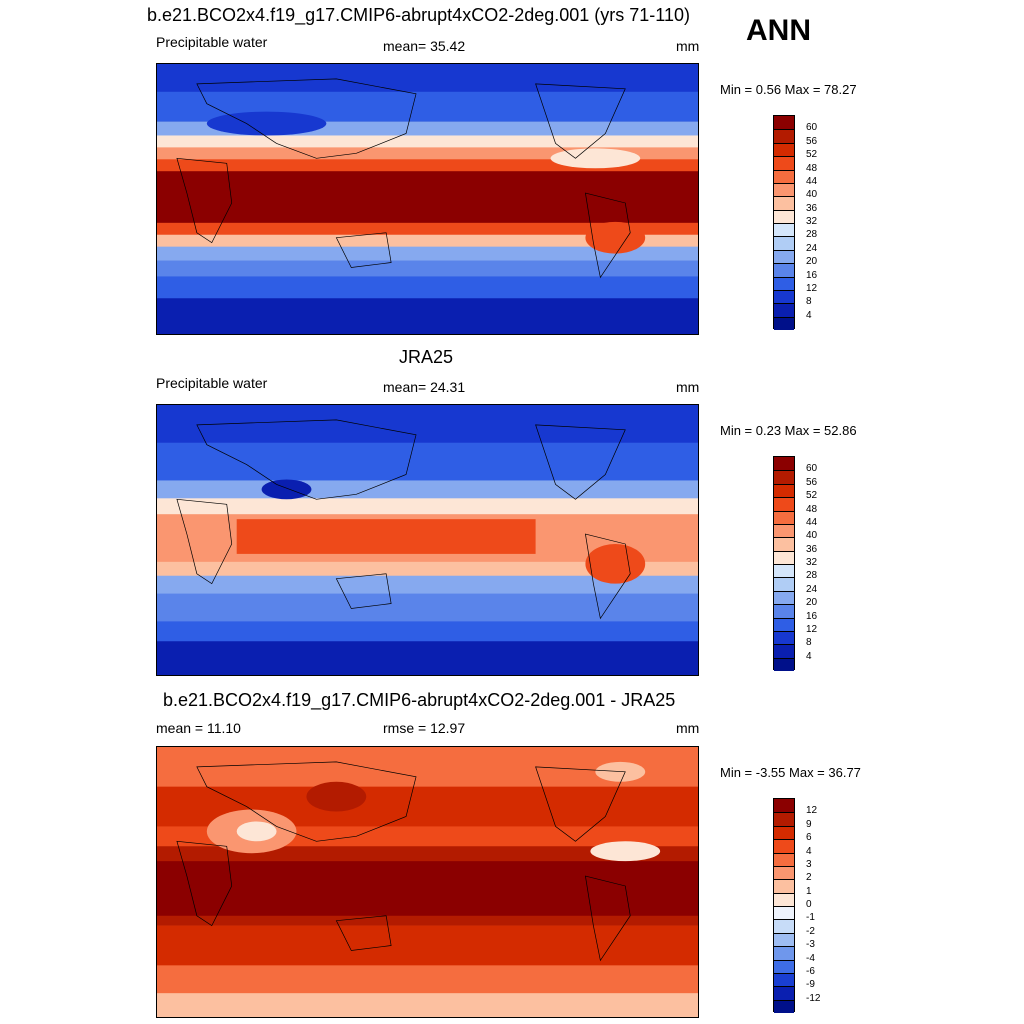 The width and height of the screenshot is (1024, 1024). Describe the element at coordinates (810, 931) in the screenshot. I see `difference-colorbar-label: -2` at that location.